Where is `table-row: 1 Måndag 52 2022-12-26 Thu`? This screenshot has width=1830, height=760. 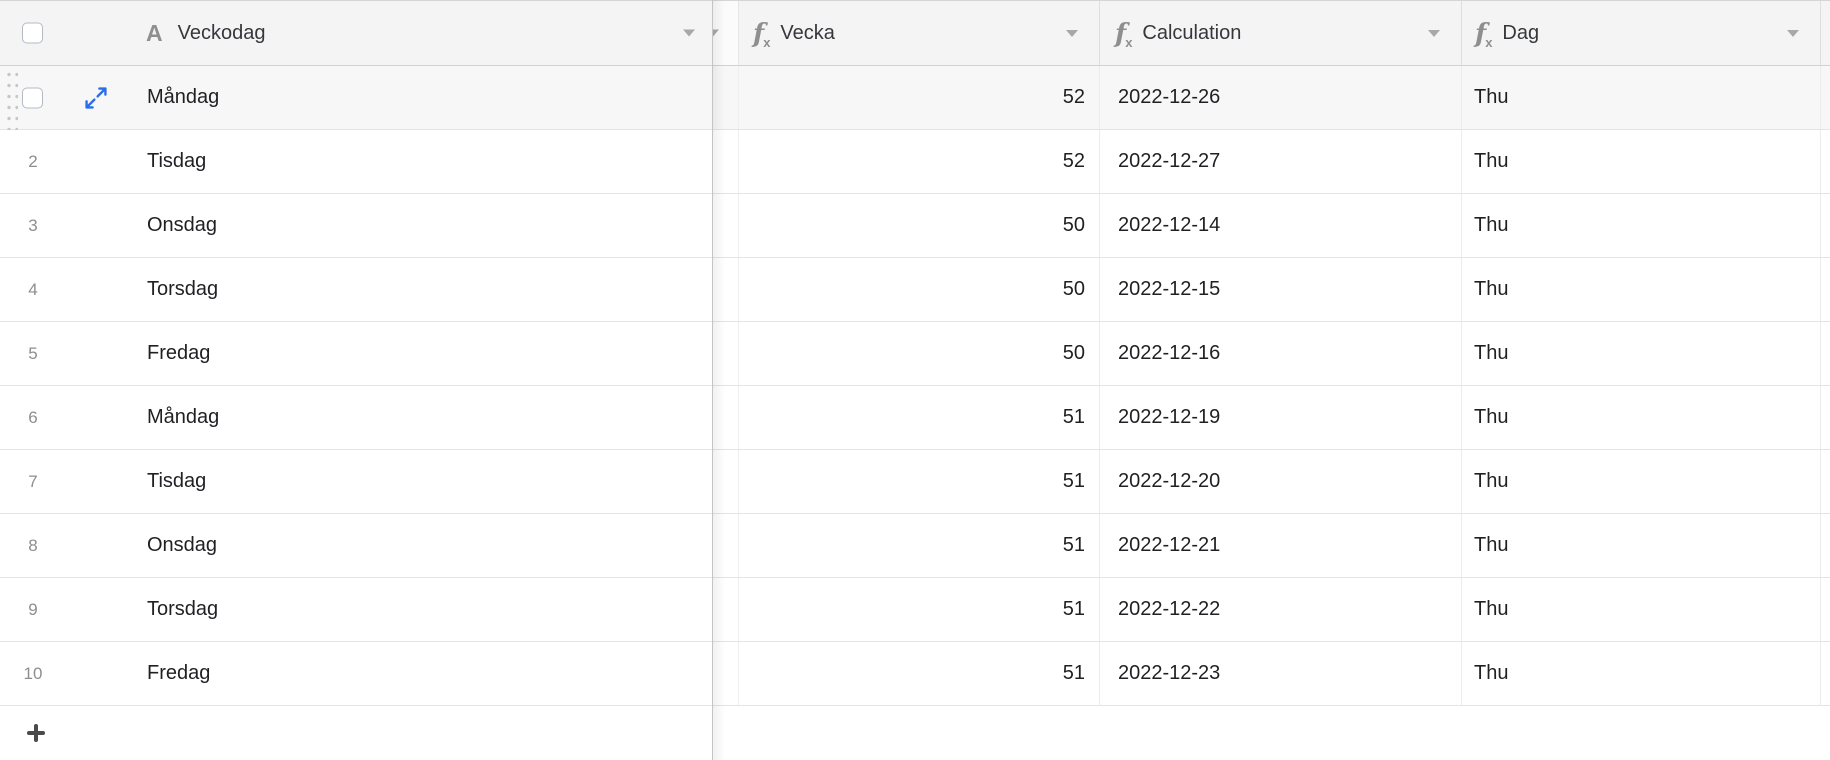
table-row: 1 Måndag 52 2022-12-26 Thu is located at coordinates (915, 97).